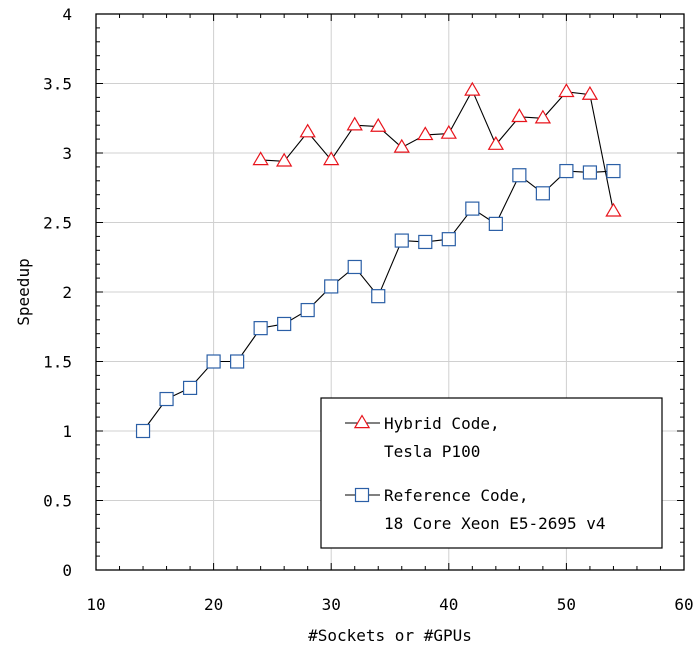  What do you see at coordinates (67, 431) in the screenshot?
I see `y-tick-label: 1` at bounding box center [67, 431].